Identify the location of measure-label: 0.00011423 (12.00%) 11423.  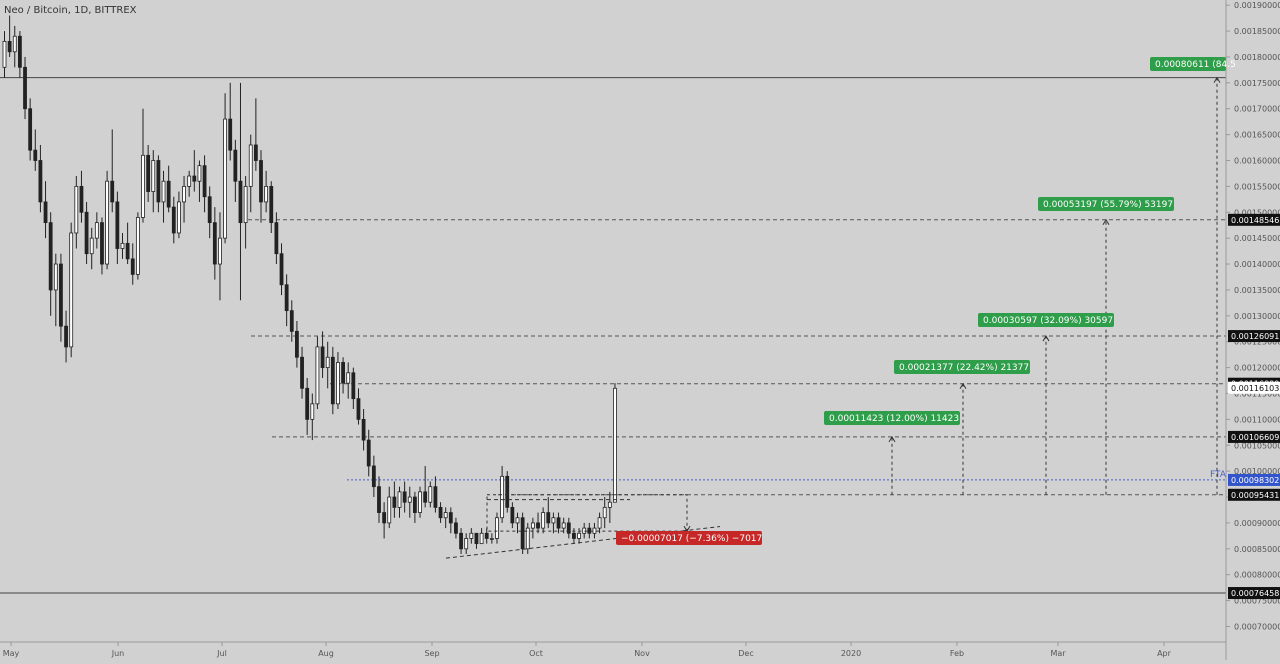
(892, 418).